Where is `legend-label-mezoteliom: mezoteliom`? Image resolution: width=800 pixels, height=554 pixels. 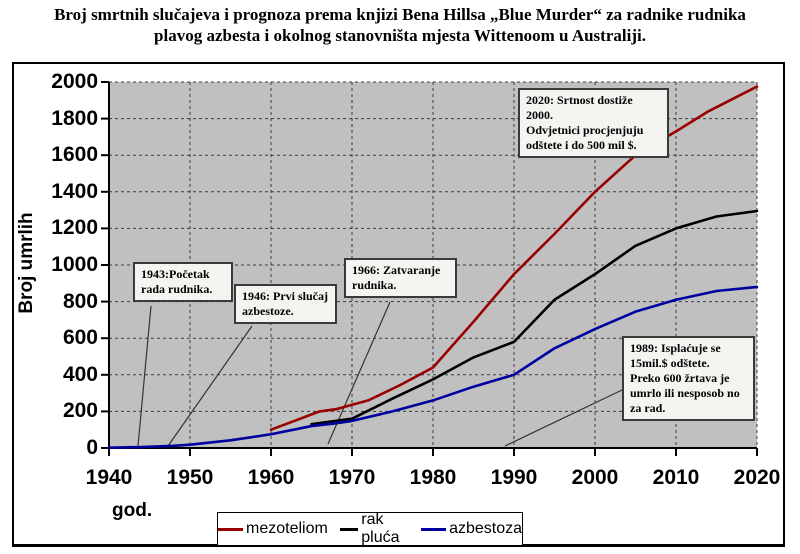
legend-label-mezoteliom: mezoteliom is located at coordinates (287, 528).